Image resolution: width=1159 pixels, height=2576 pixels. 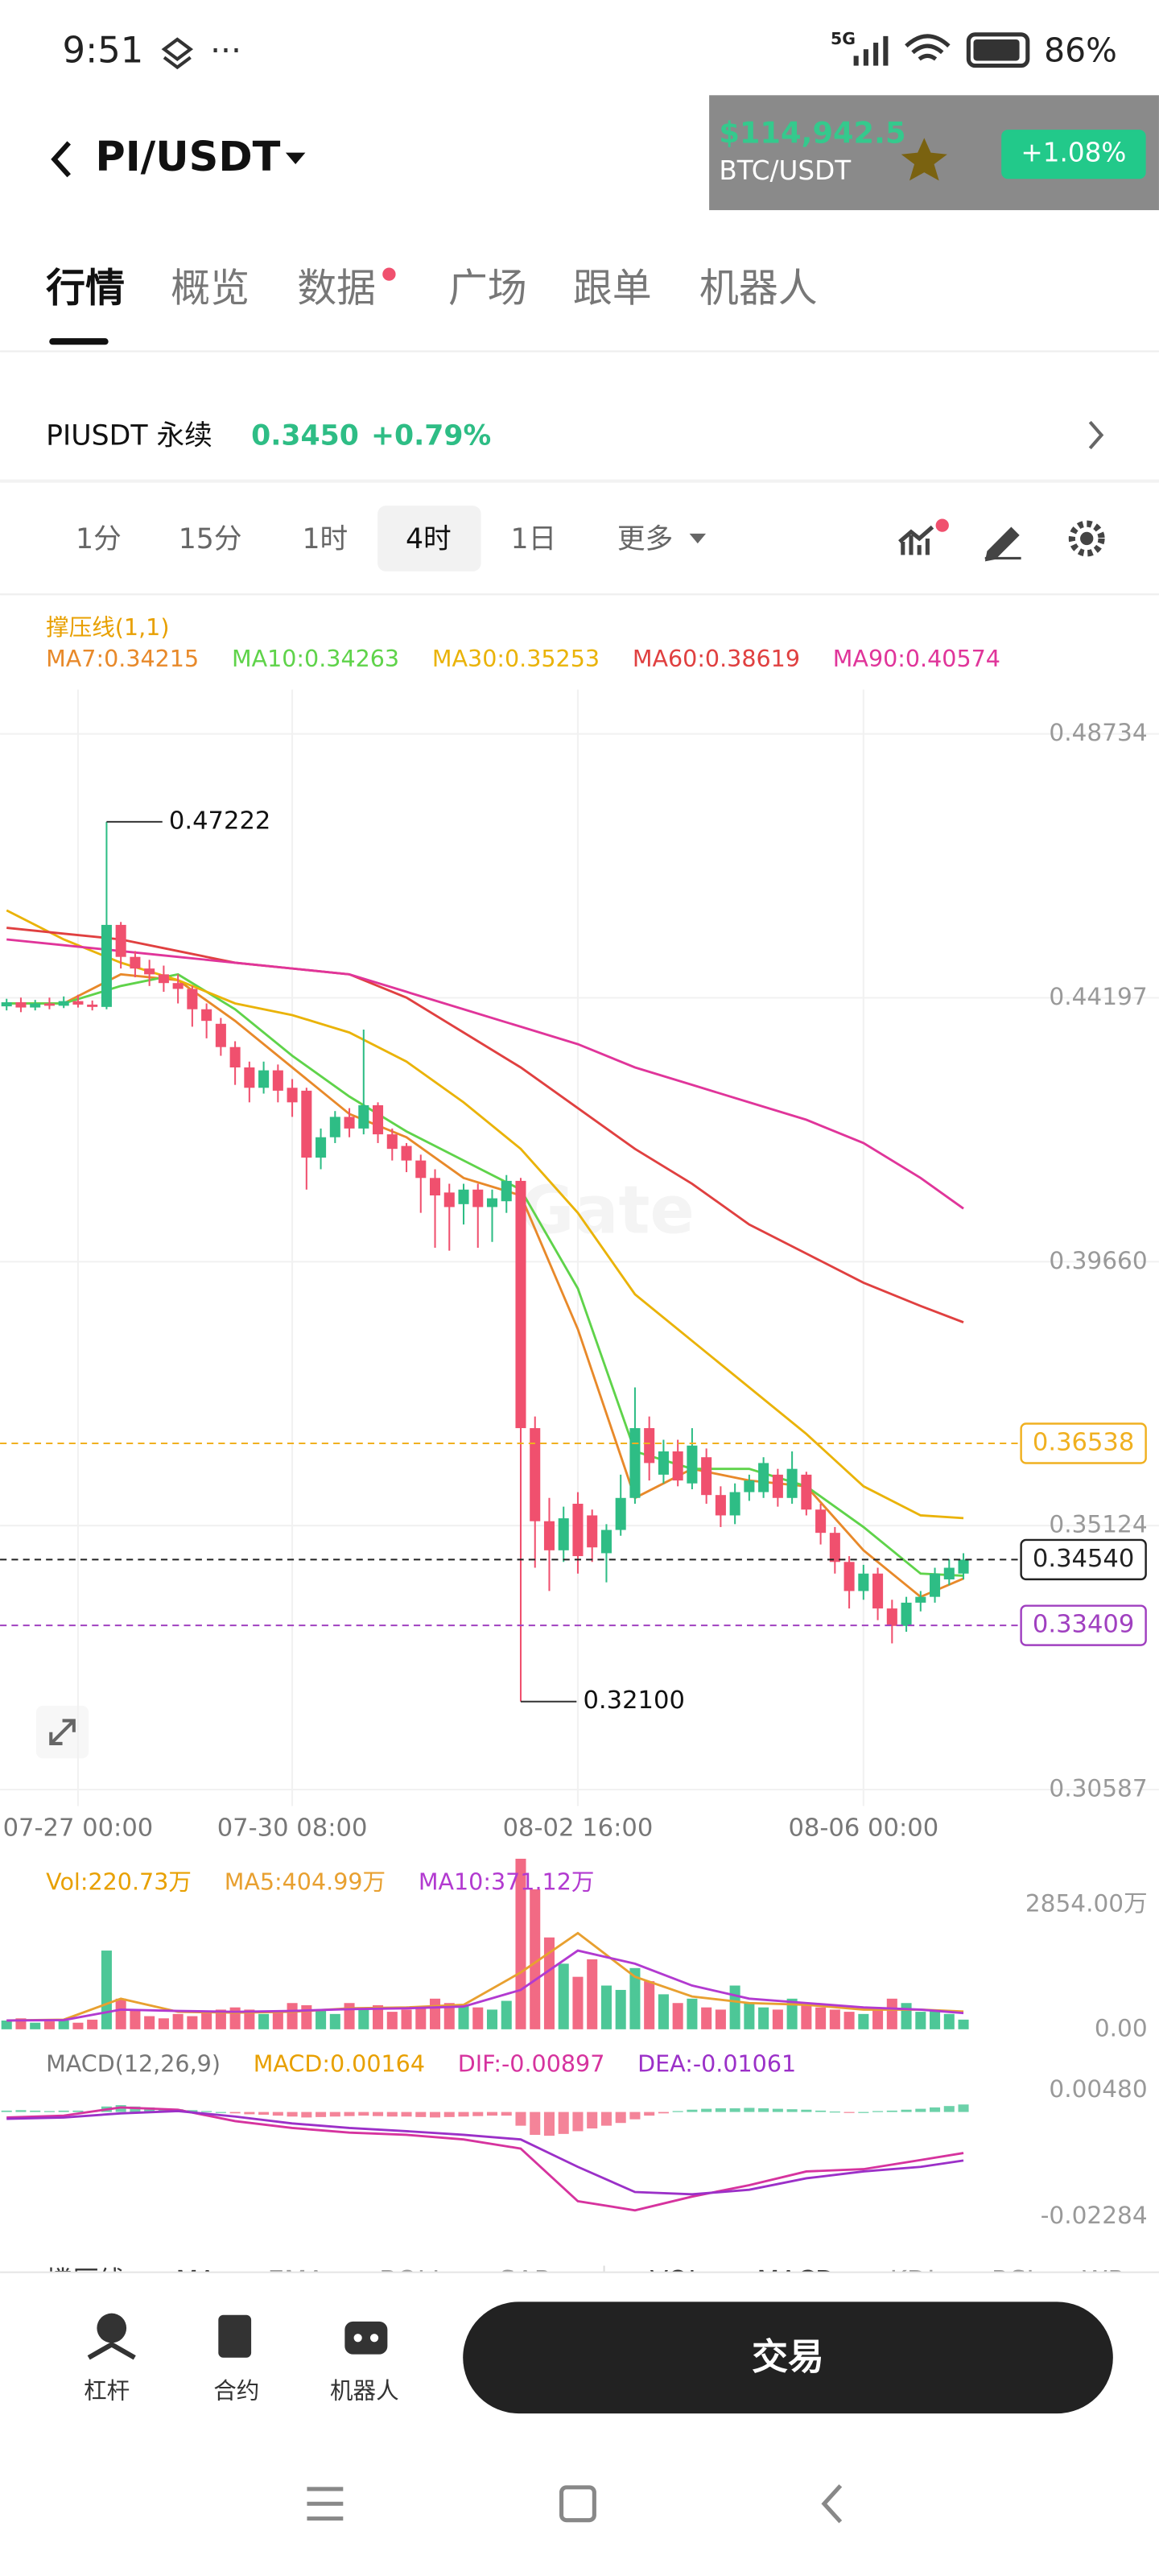 What do you see at coordinates (1098, 1524) in the screenshot?
I see `y-tick-label: 0.35124` at bounding box center [1098, 1524].